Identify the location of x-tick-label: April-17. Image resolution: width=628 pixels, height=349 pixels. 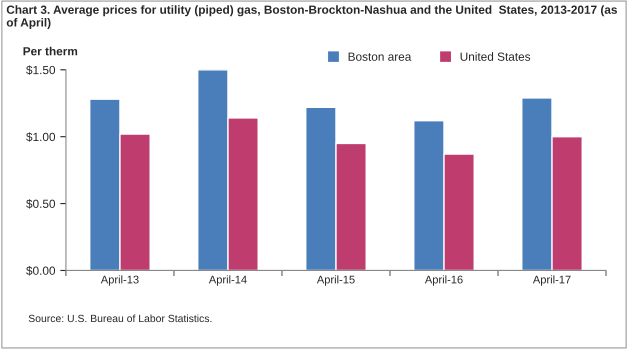
(551, 280).